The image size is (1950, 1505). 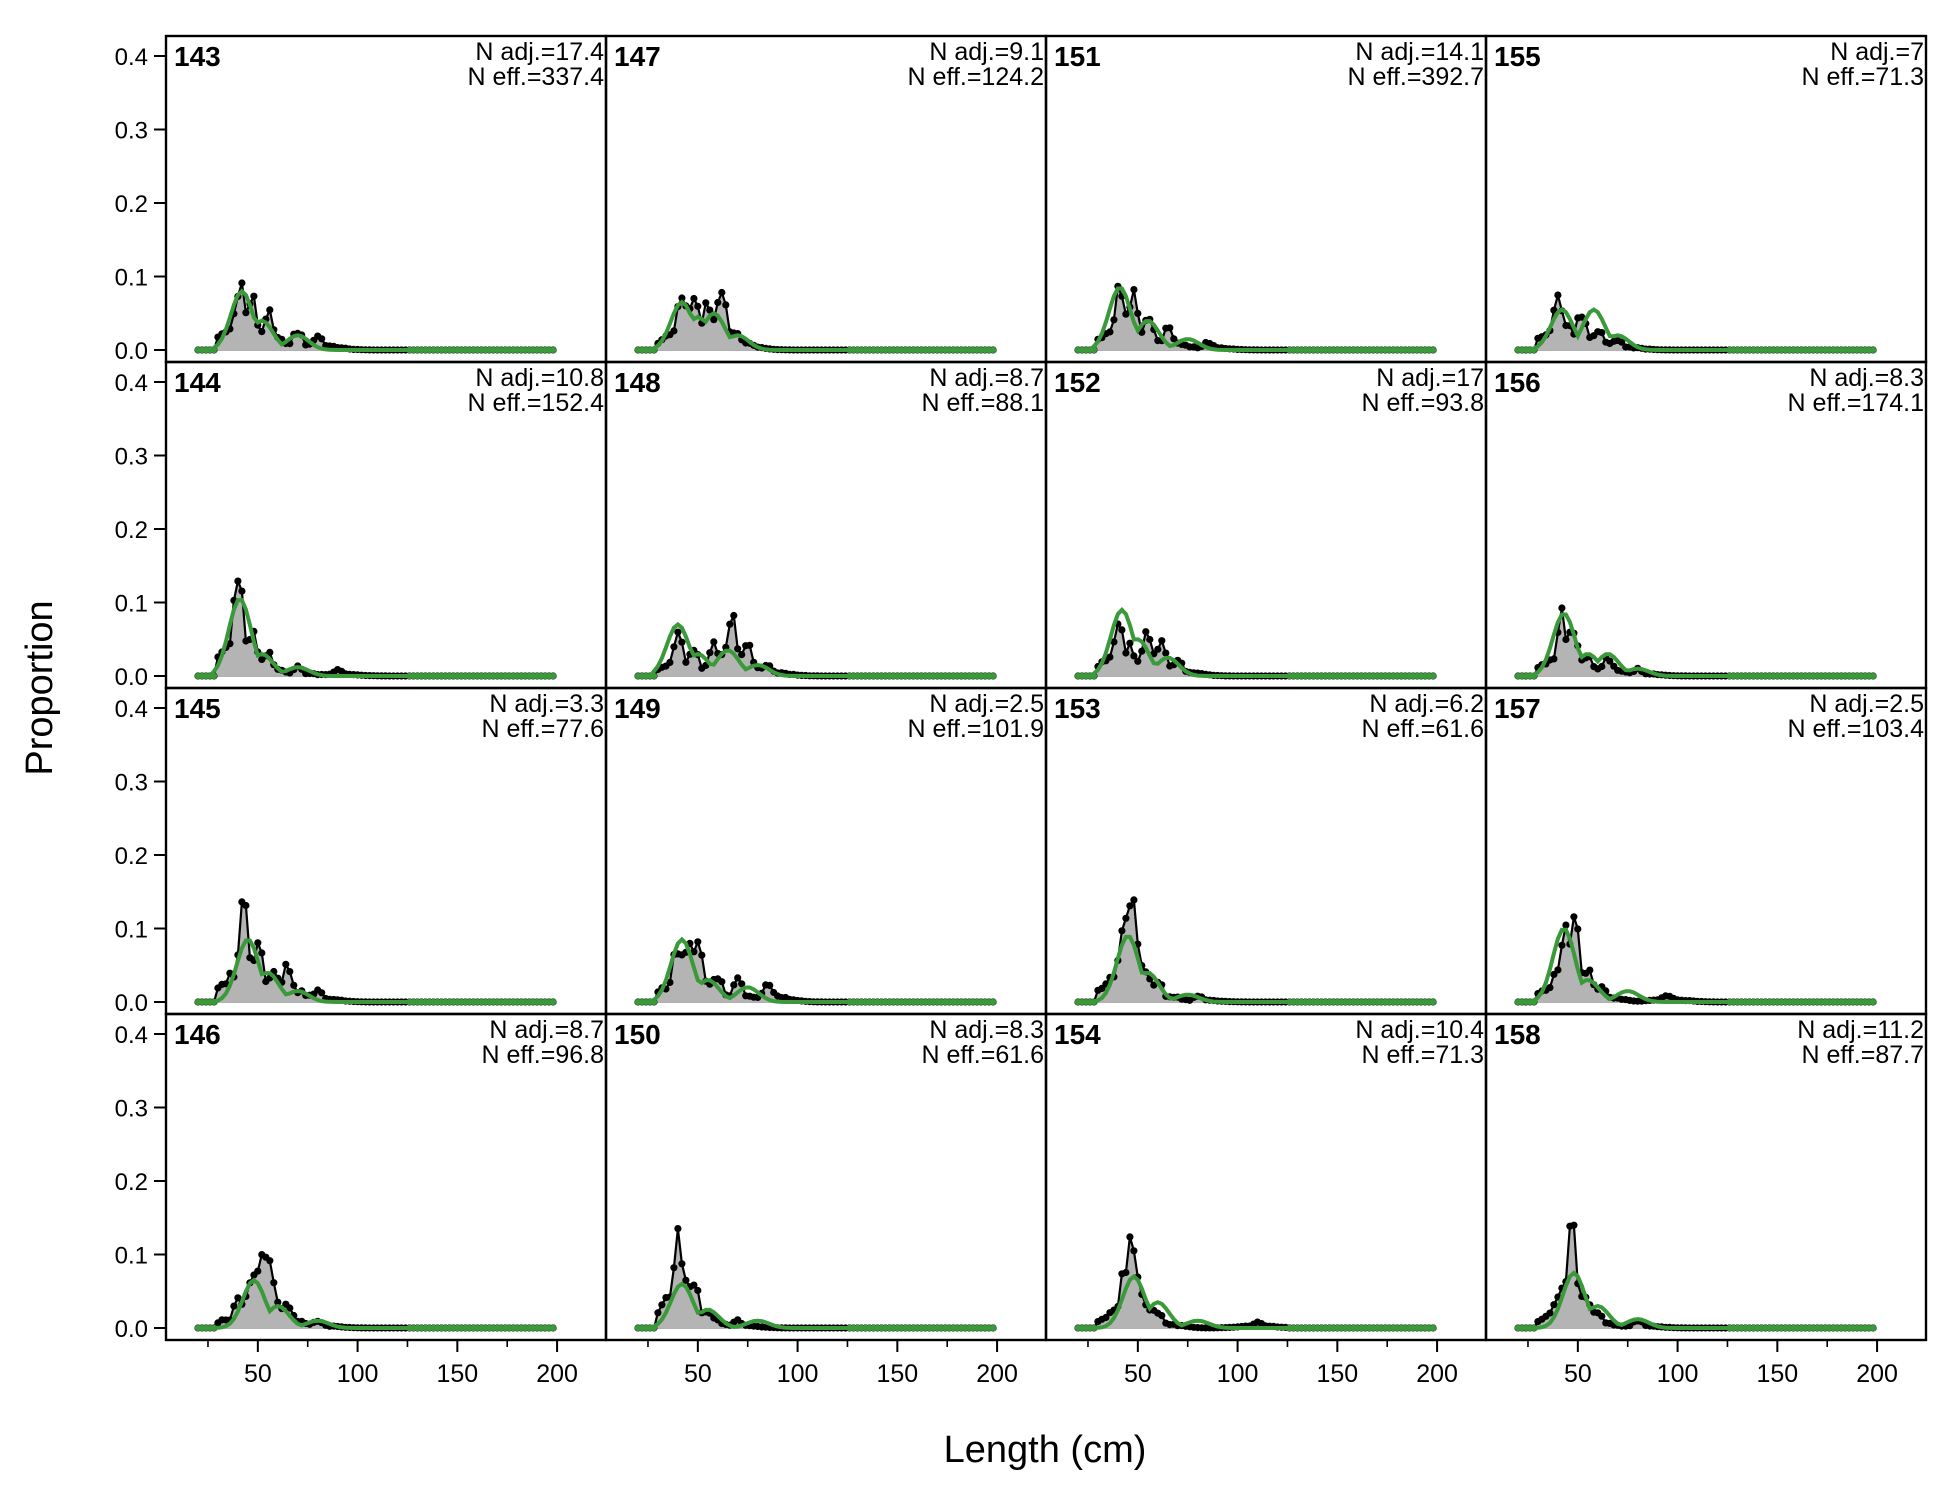 What do you see at coordinates (1045, 1450) in the screenshot?
I see `x-axis-label: Length (cm)` at bounding box center [1045, 1450].